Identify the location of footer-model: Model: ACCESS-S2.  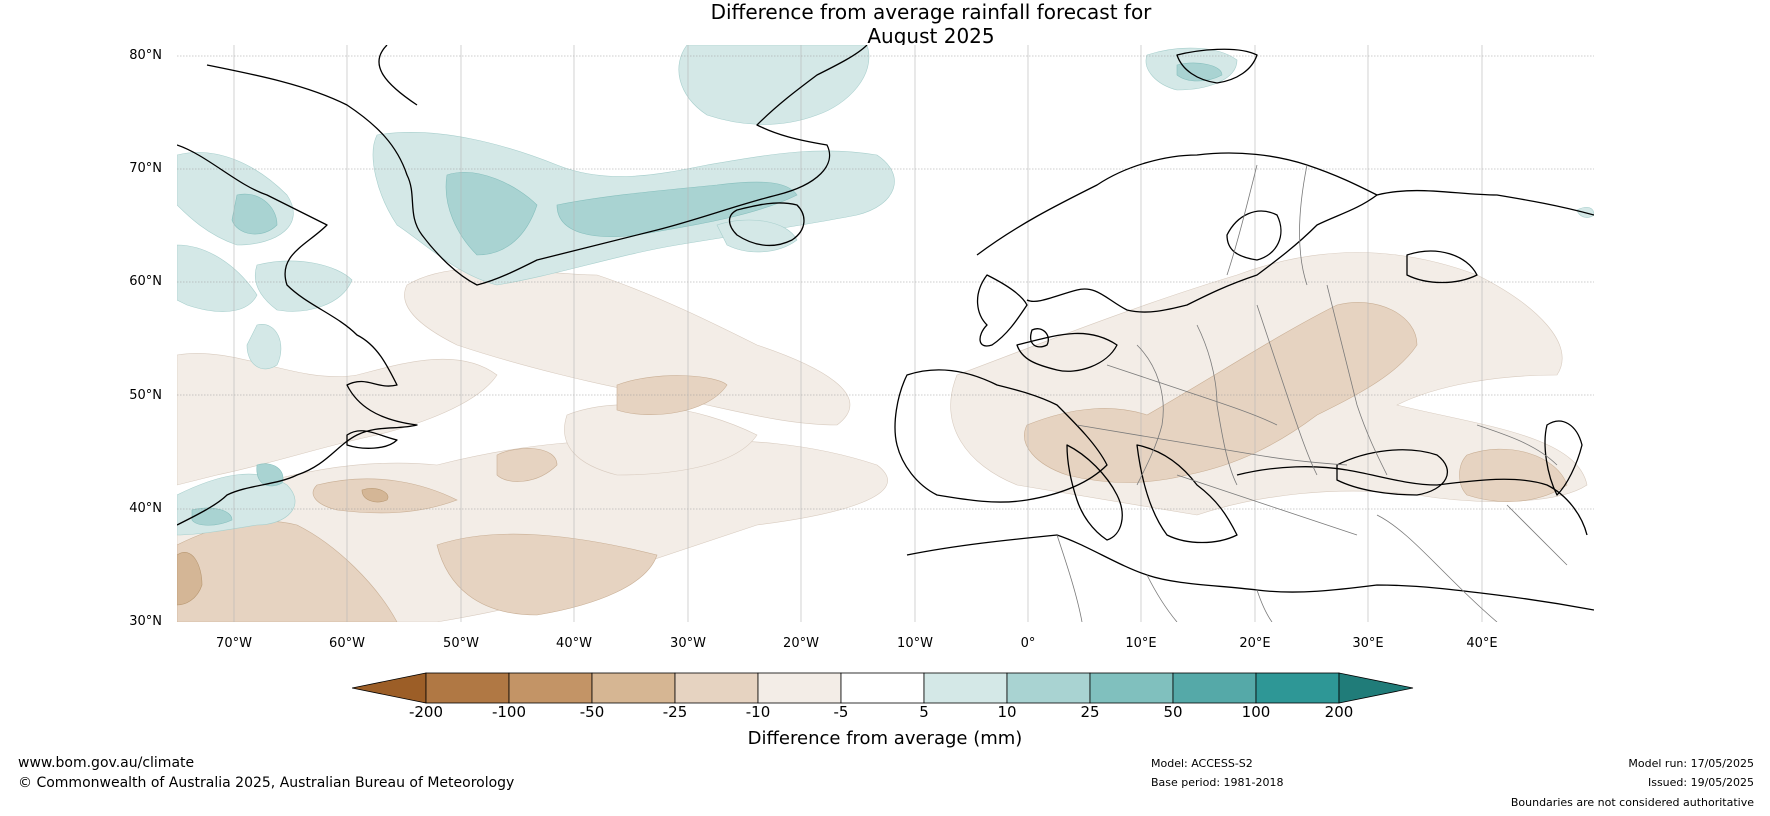
(1202, 763).